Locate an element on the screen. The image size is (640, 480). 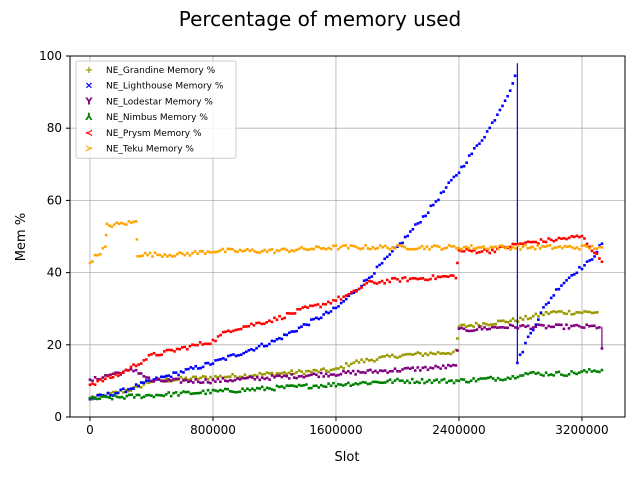
legend-marker-icon: ≻ is located at coordinates (89, 149).